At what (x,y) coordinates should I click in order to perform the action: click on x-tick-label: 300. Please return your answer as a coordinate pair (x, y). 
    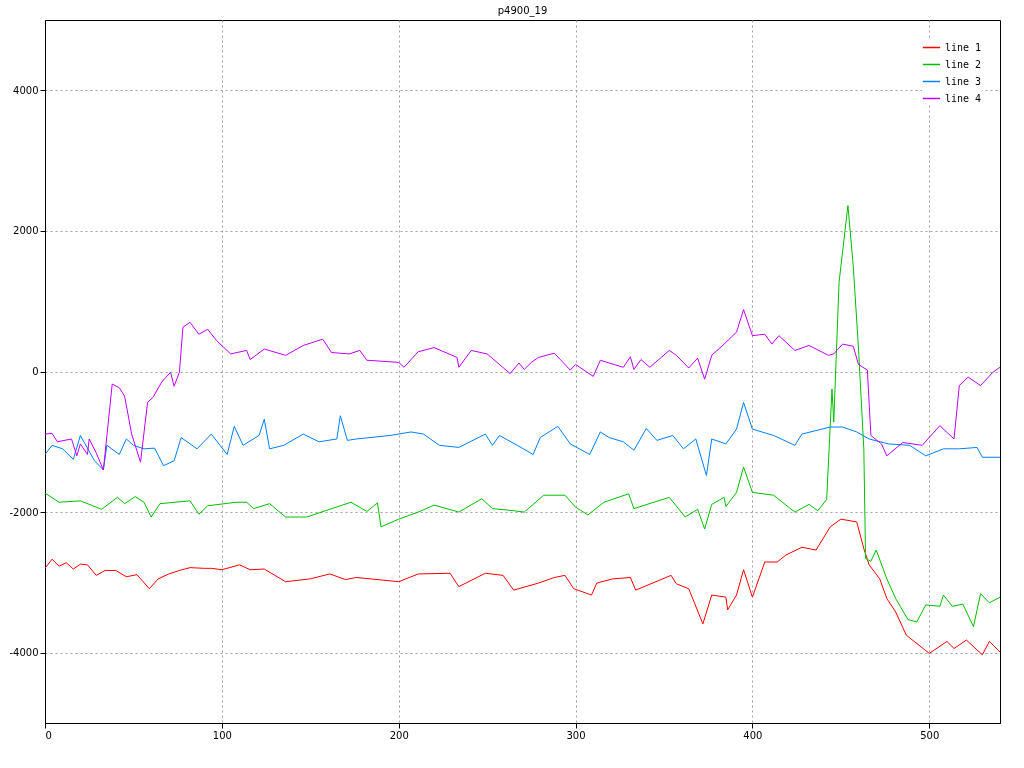
    Looking at the image, I should click on (576, 735).